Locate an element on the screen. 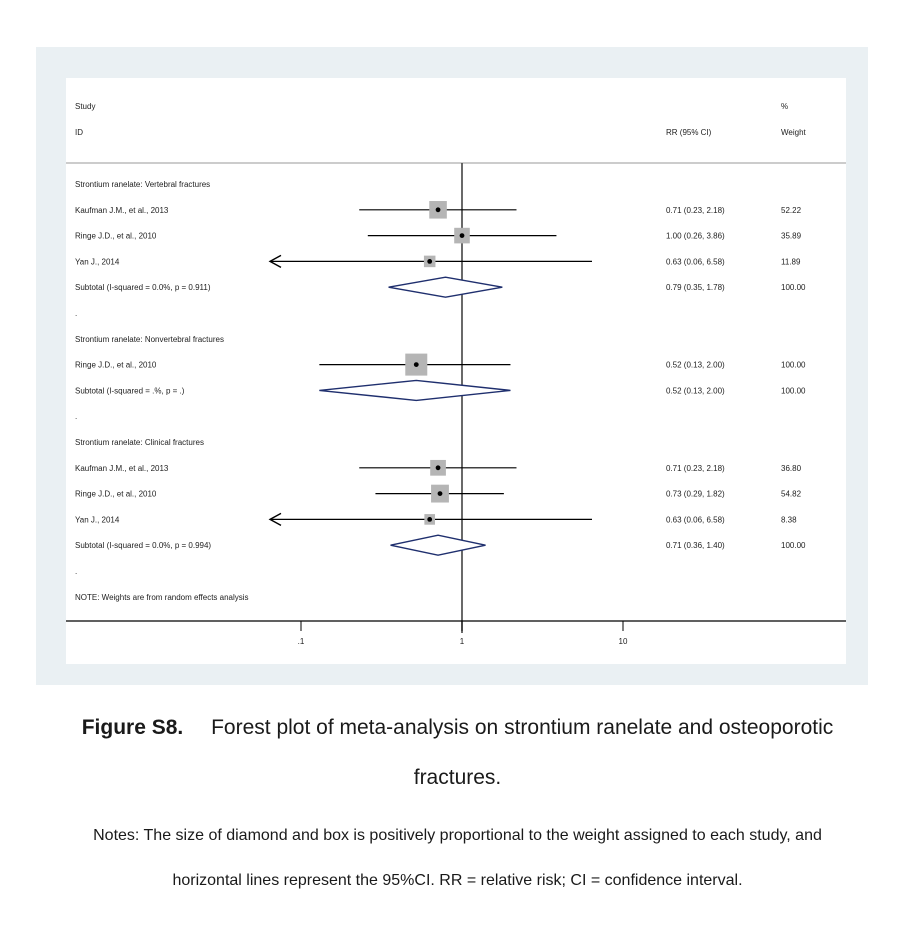  x-tick-label: 1 is located at coordinates (462, 641).